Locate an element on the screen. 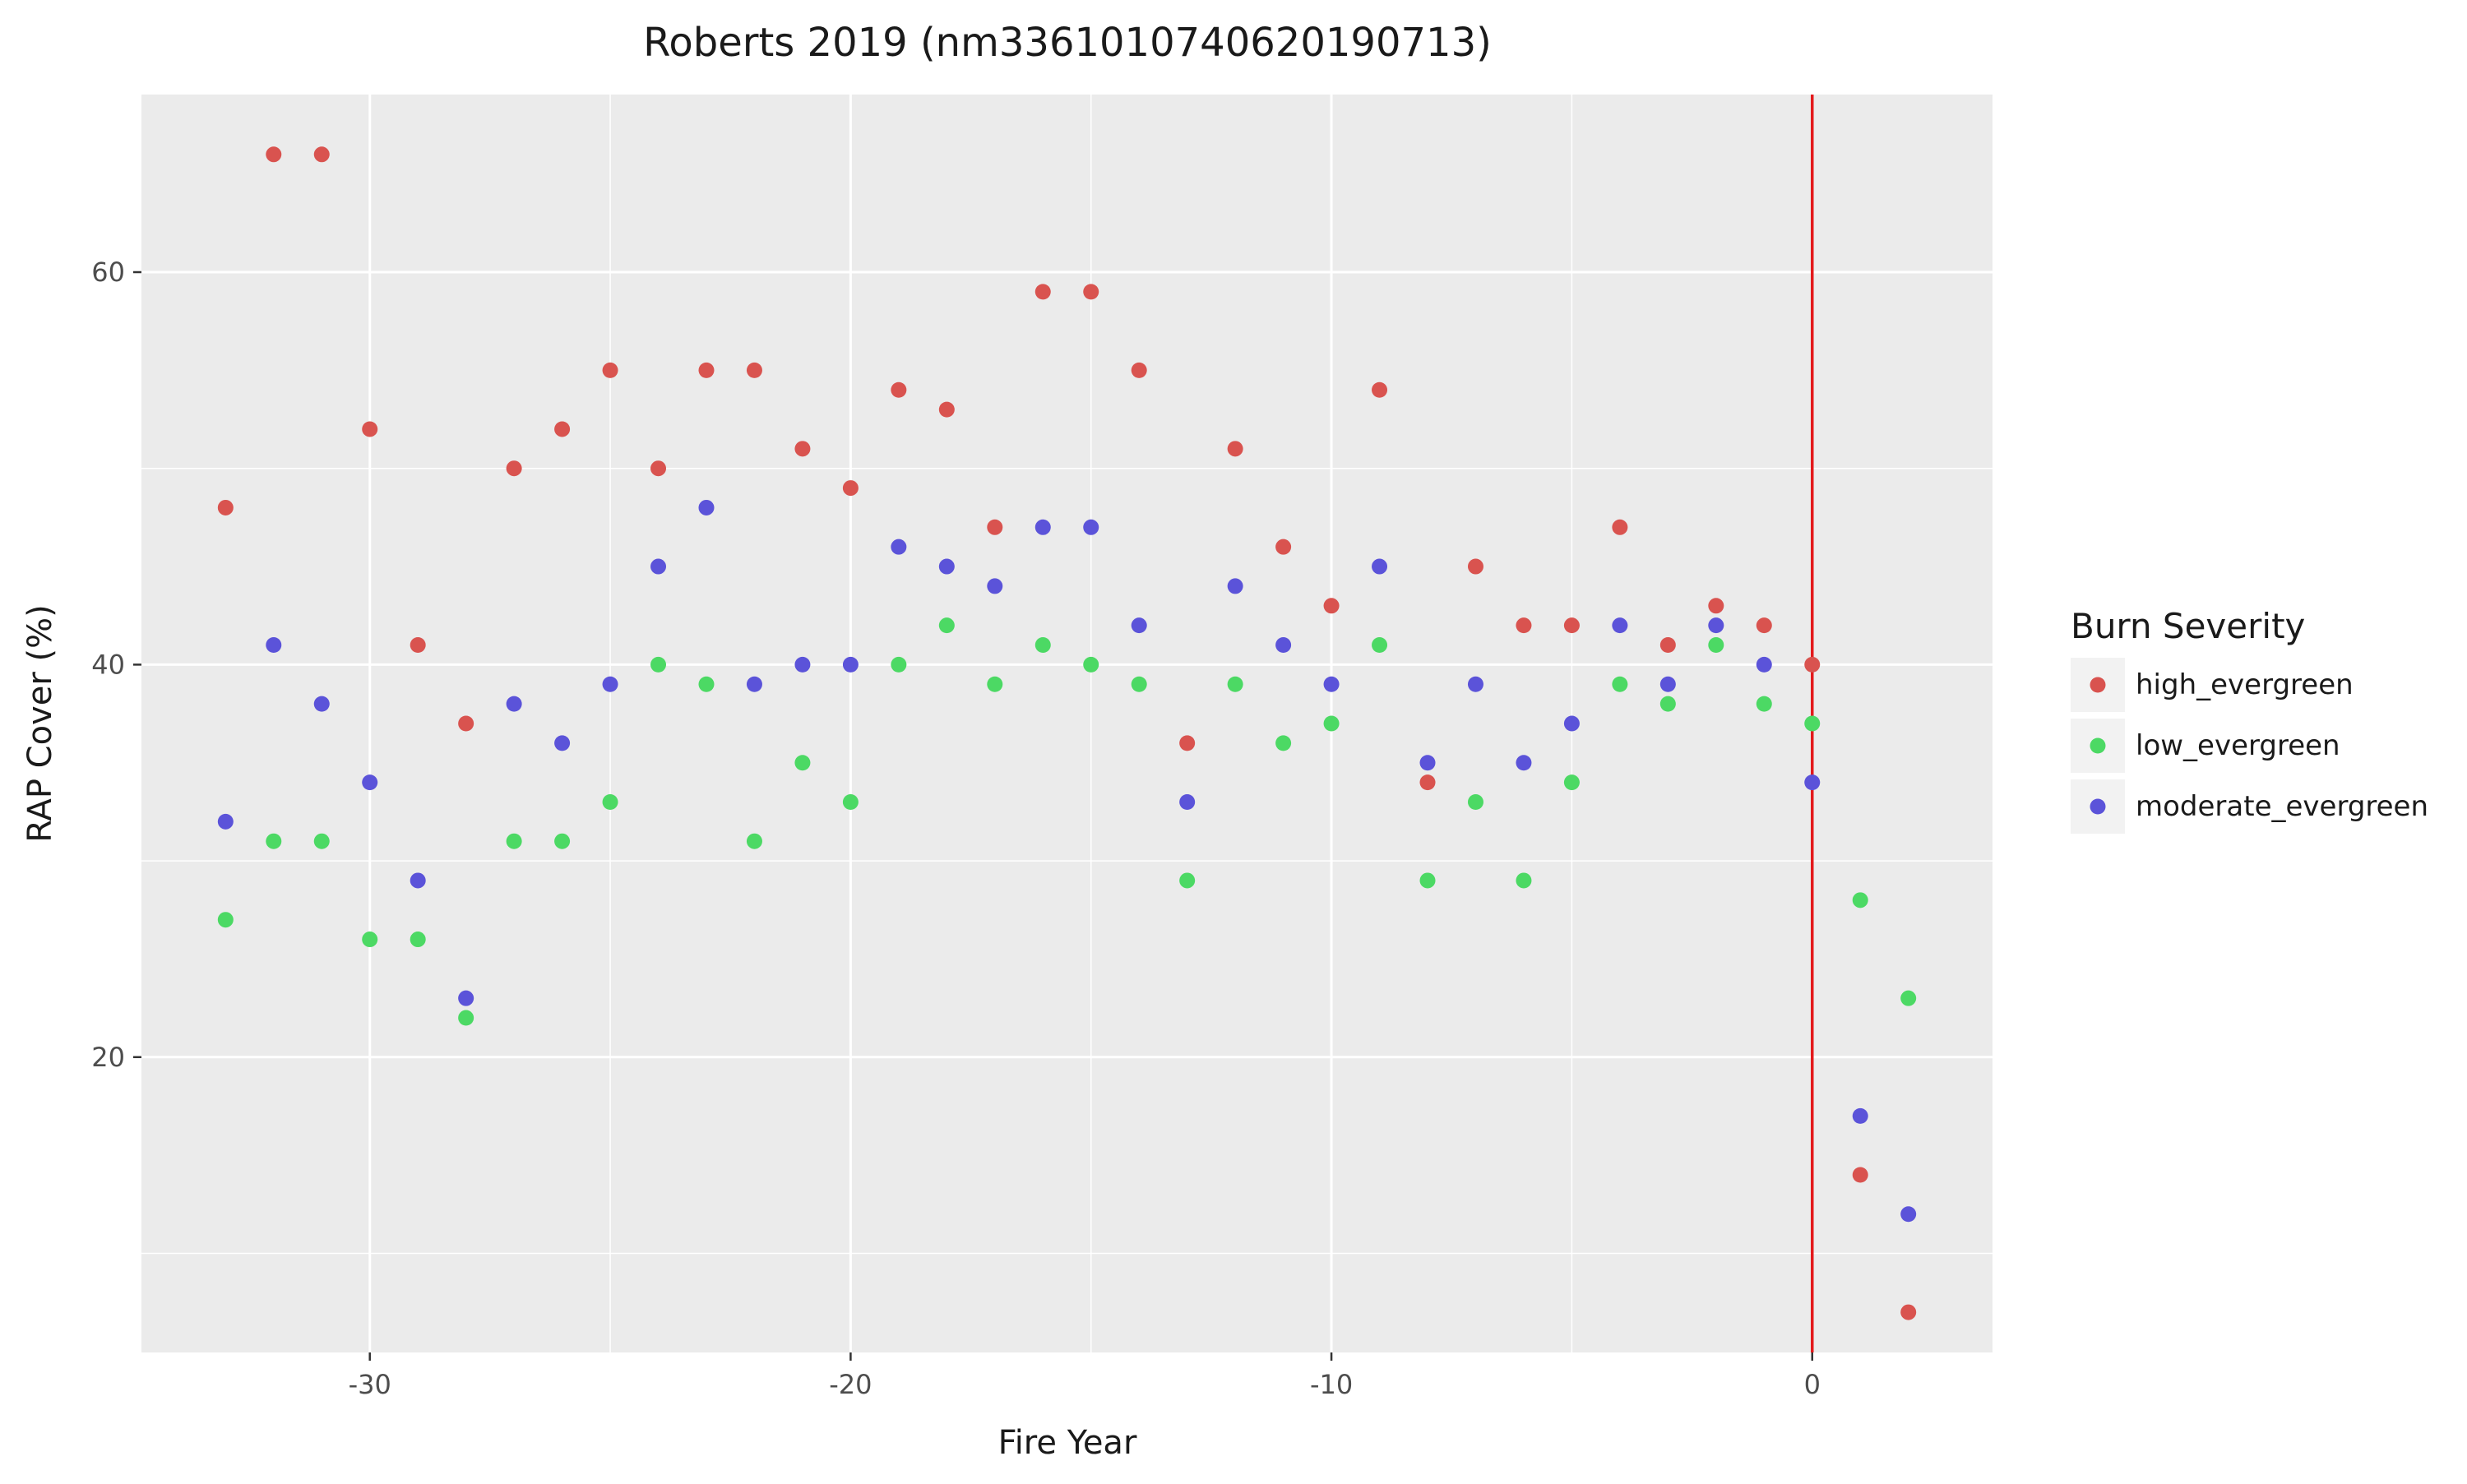  legend-marker-moderate_evergreen is located at coordinates (2098, 806).